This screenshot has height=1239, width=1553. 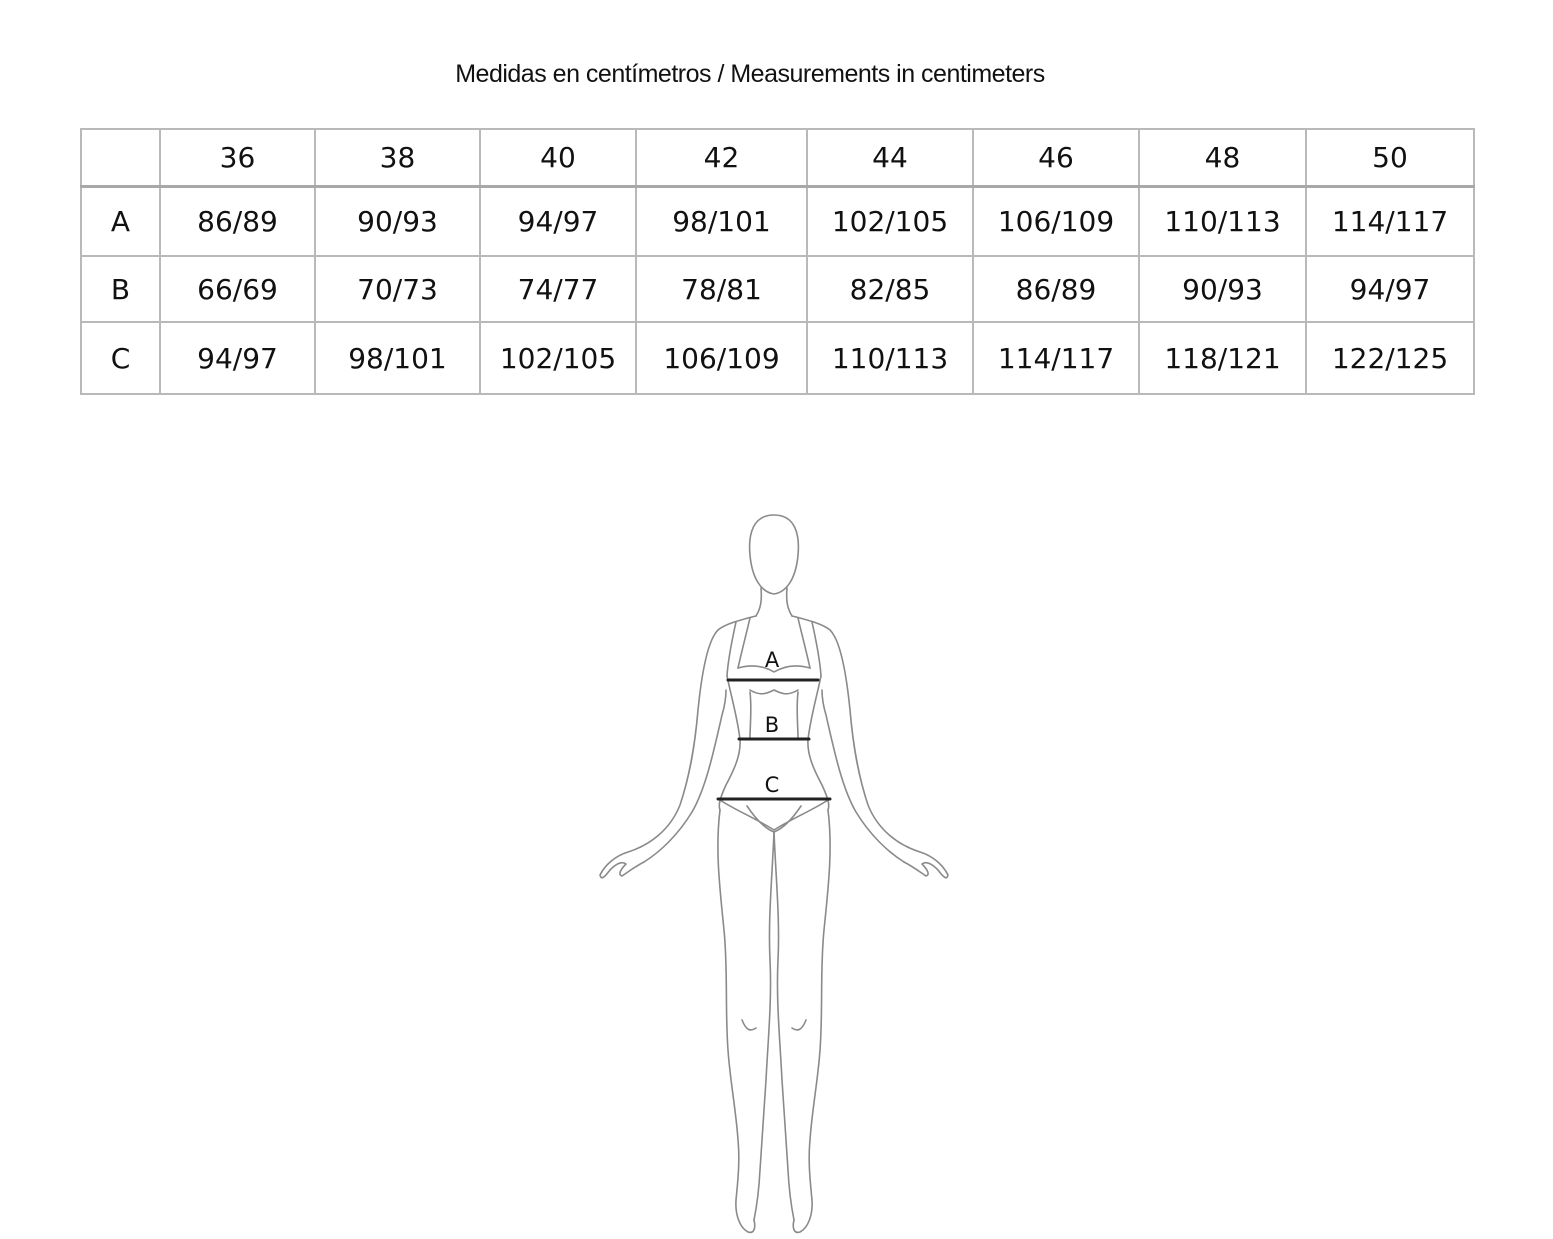 What do you see at coordinates (120, 221) in the screenshot?
I see `row-label: A` at bounding box center [120, 221].